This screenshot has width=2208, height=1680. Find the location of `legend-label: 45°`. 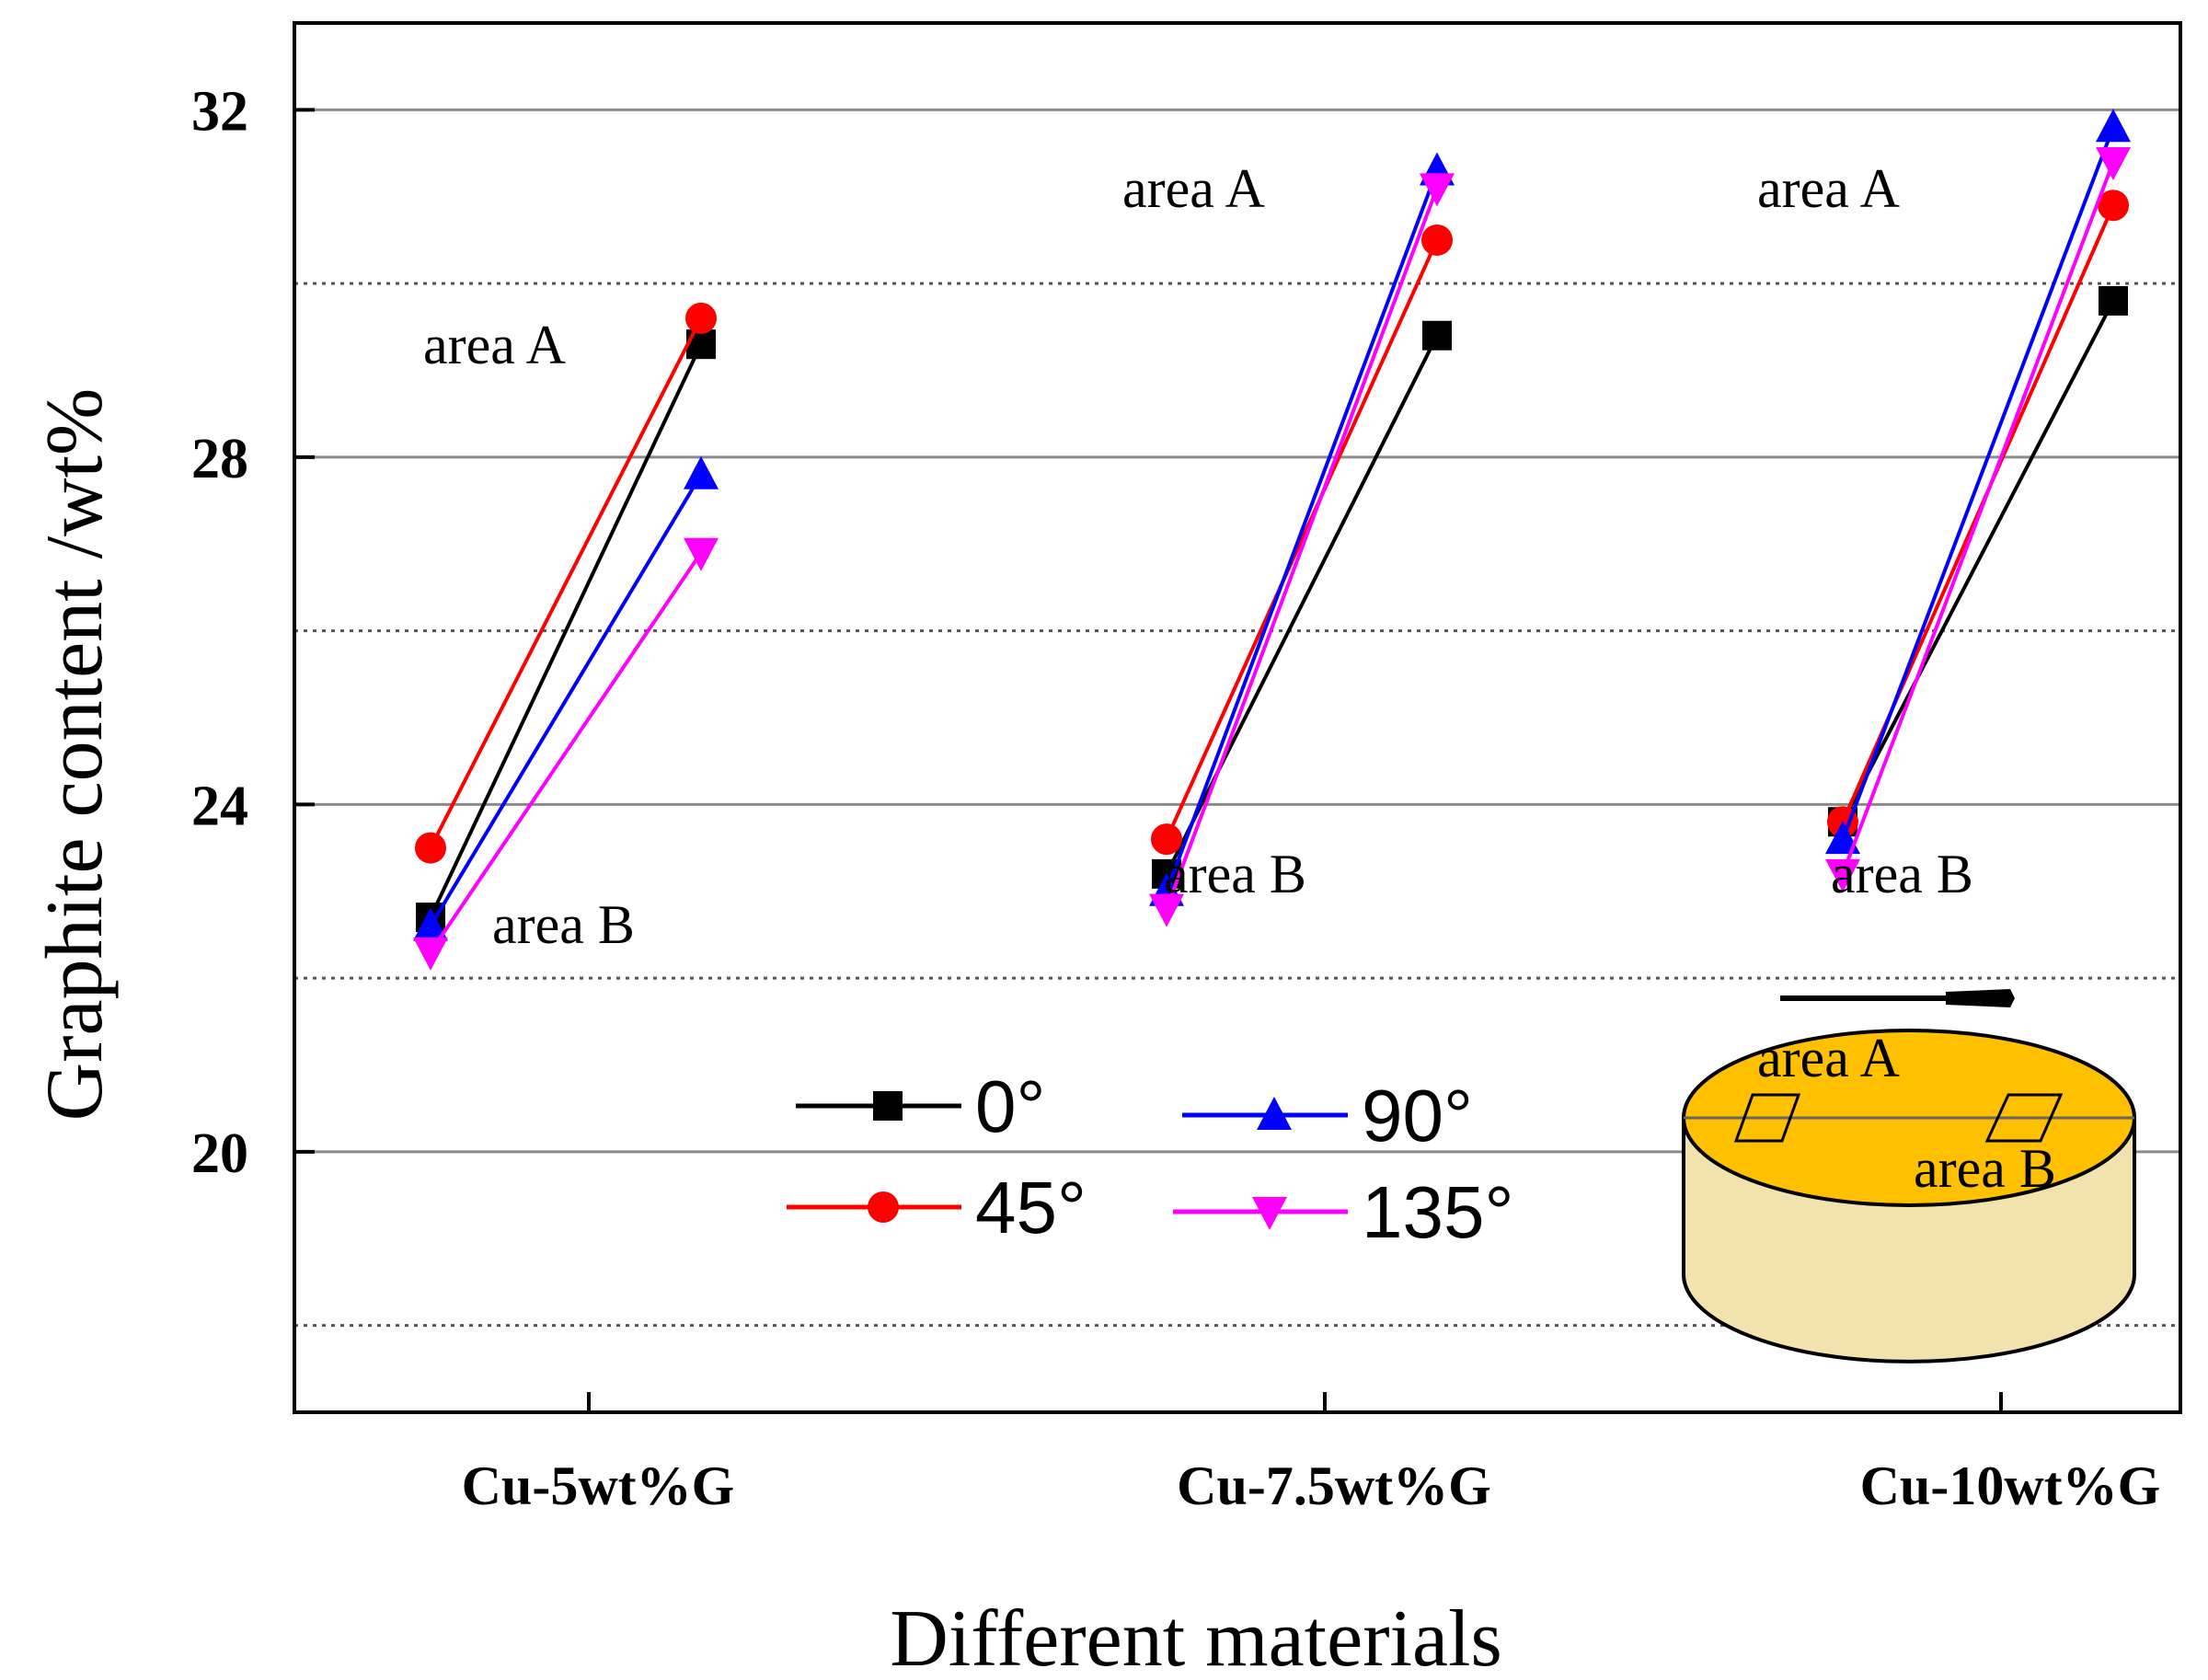

legend-label: 45° is located at coordinates (1031, 1207).